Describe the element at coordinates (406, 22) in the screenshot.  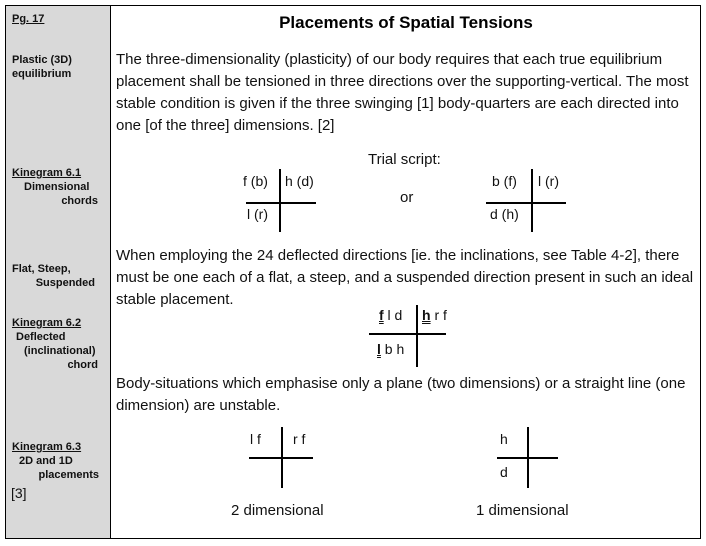
I see `page-title: Placements of Spatial Tensions` at that location.